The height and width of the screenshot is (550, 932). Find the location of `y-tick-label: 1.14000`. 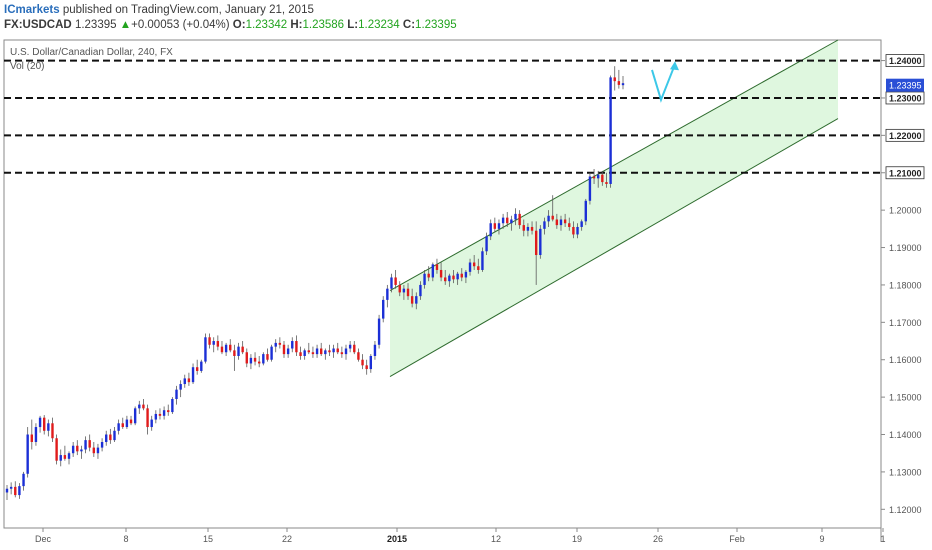

y-tick-label: 1.14000 is located at coordinates (905, 435).